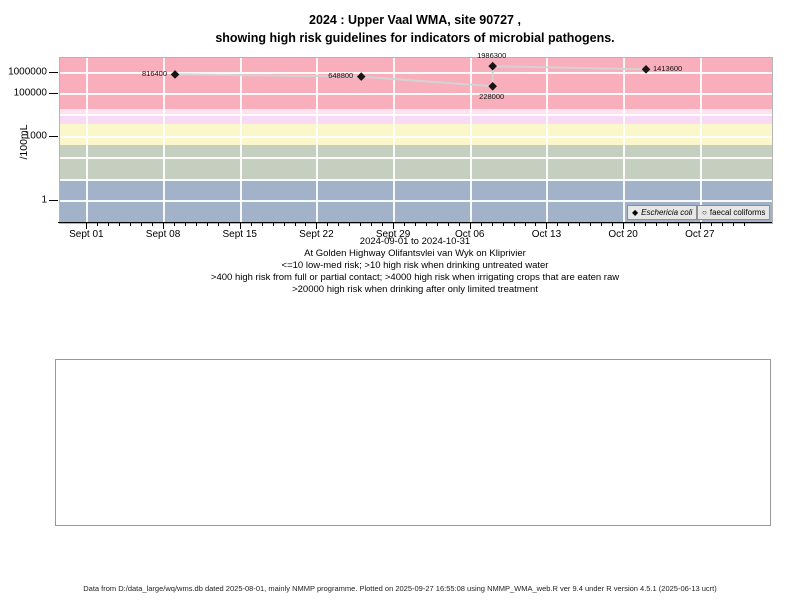 The image size is (800, 600). I want to click on data-point-label: 816400, so click(154, 73).